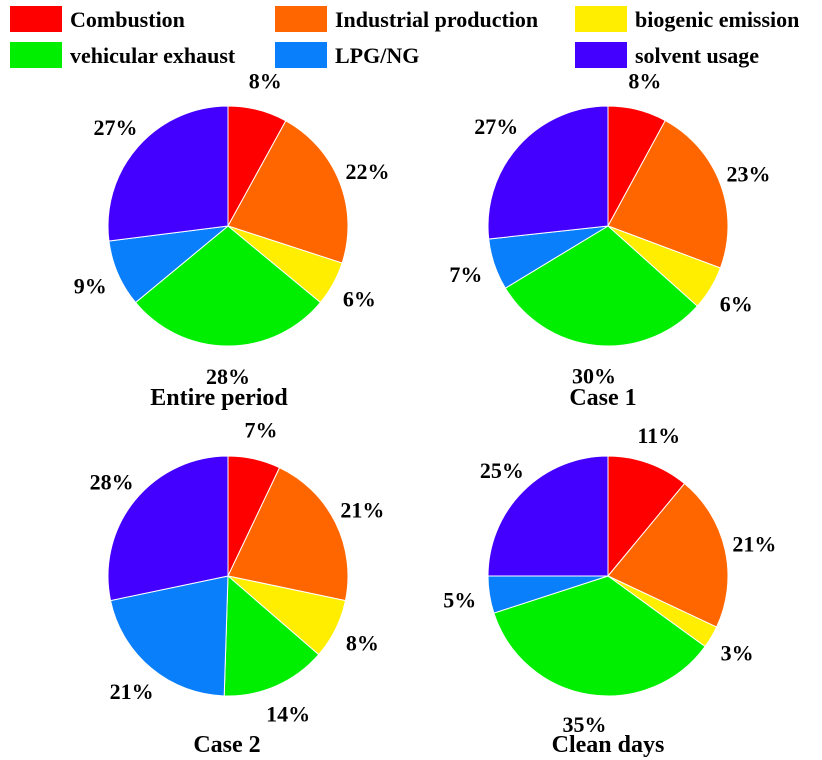 Image resolution: width=822 pixels, height=760 pixels. What do you see at coordinates (717, 19) in the screenshot?
I see `legend-label-biogenic-emission: biogenic emission` at bounding box center [717, 19].